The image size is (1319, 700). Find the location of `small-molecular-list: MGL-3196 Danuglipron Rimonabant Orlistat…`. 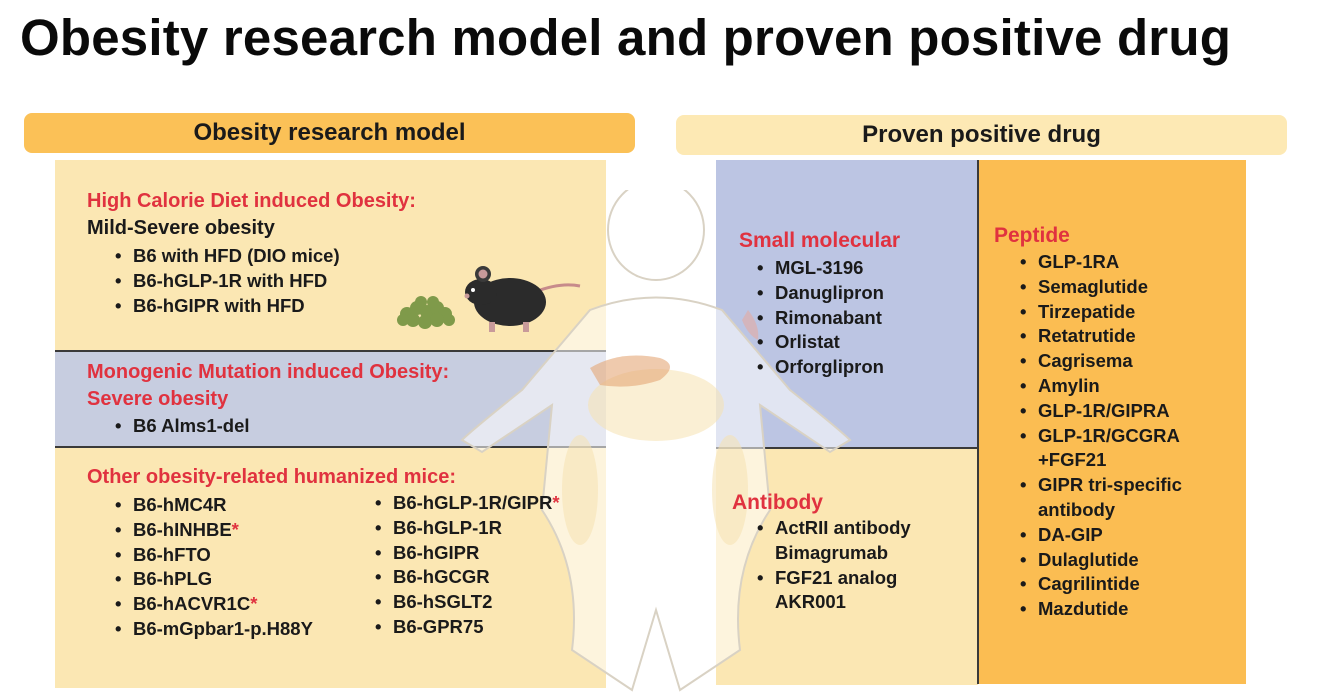

small-molecular-list: MGL-3196 Danuglipron Rimonabant Orlistat… is located at coordinates (819, 318).